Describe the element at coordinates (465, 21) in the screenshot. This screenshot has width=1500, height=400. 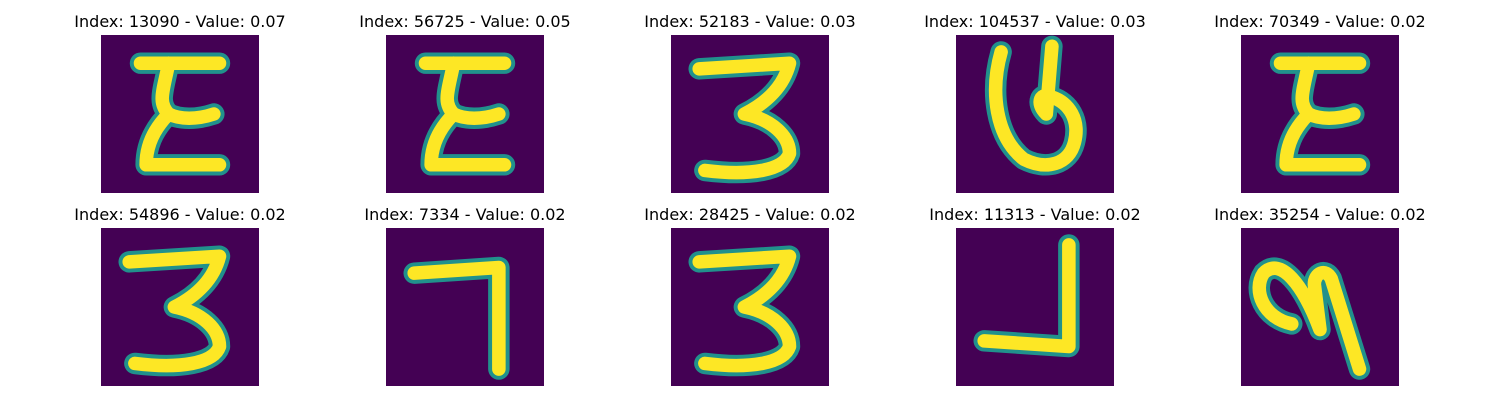
I see `panel-title: Index: 56725 - Value: 0.05` at that location.